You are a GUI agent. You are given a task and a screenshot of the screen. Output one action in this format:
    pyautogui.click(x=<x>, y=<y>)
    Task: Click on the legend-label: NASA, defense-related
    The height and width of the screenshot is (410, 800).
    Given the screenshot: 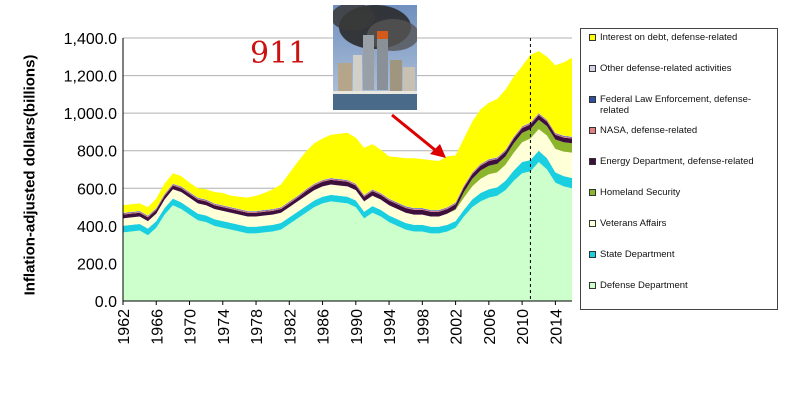 What is the action you would take?
    pyautogui.click(x=649, y=130)
    